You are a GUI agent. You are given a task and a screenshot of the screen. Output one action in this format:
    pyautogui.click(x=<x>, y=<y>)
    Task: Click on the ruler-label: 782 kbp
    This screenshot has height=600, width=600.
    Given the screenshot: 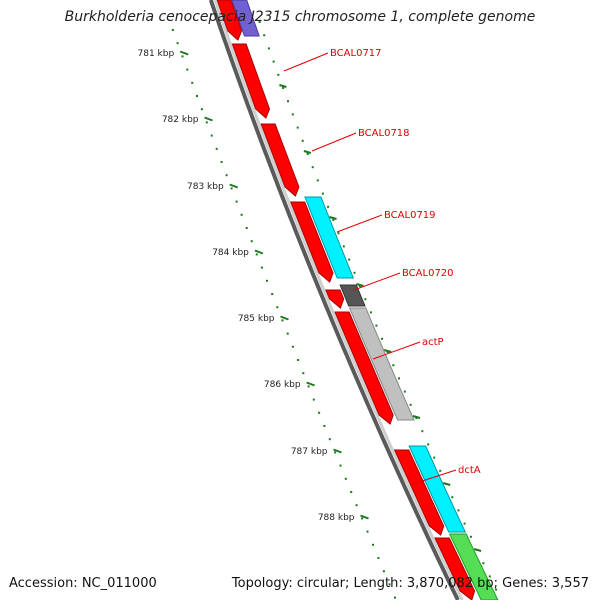 What is the action you would take?
    pyautogui.click(x=180, y=120)
    